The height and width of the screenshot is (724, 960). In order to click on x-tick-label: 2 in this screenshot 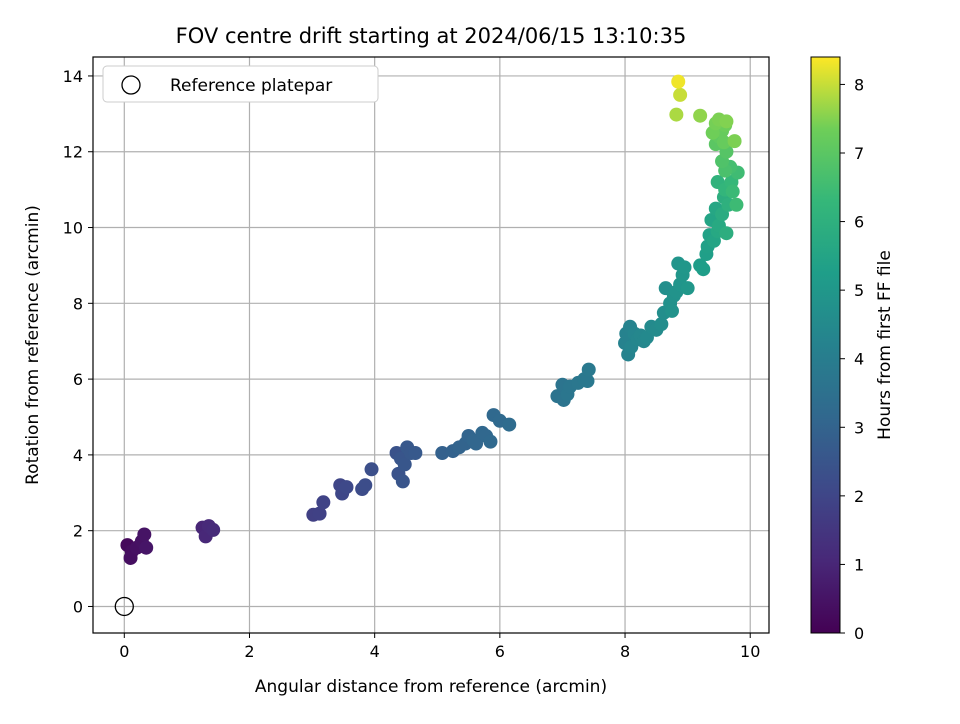, I will do `click(249, 651)`.